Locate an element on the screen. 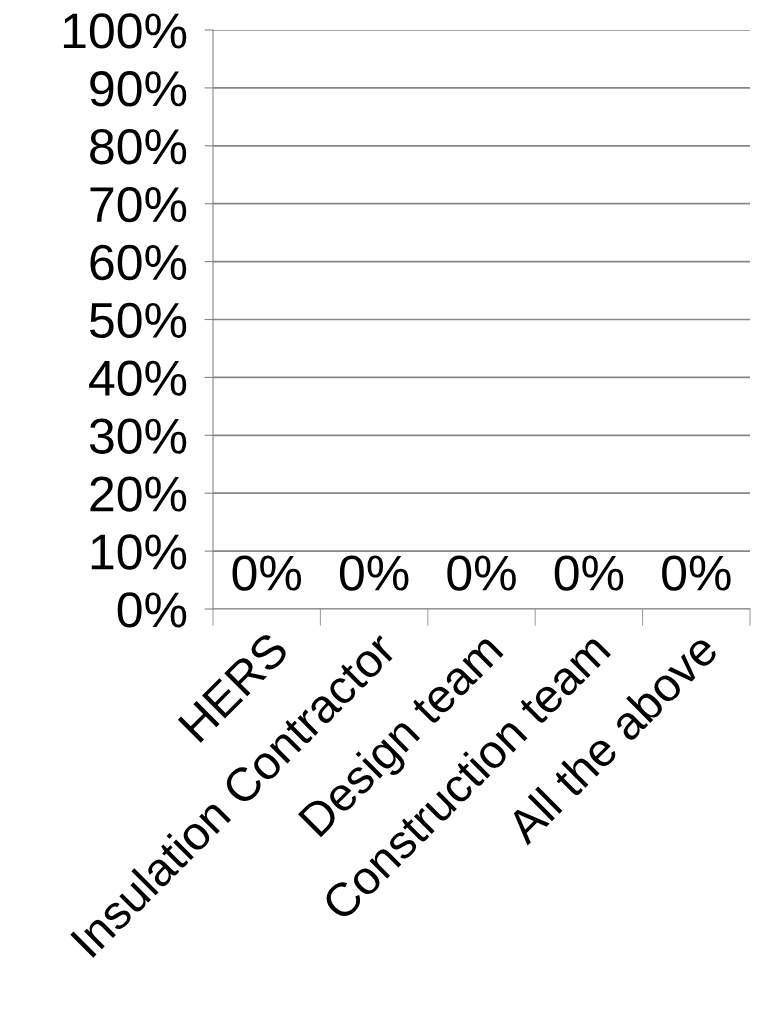  y-tick-label: 100% is located at coordinates (125, 31).